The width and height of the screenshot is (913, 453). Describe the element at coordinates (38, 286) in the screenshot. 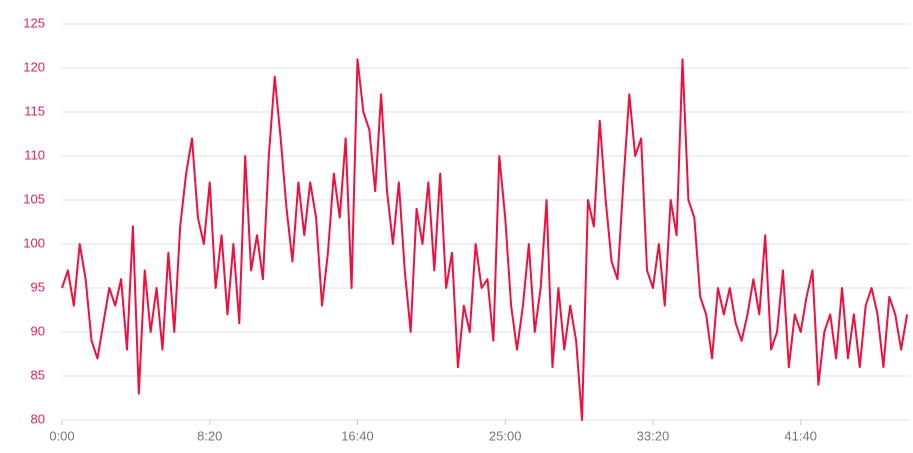

I see `y-tick-label: 95` at that location.